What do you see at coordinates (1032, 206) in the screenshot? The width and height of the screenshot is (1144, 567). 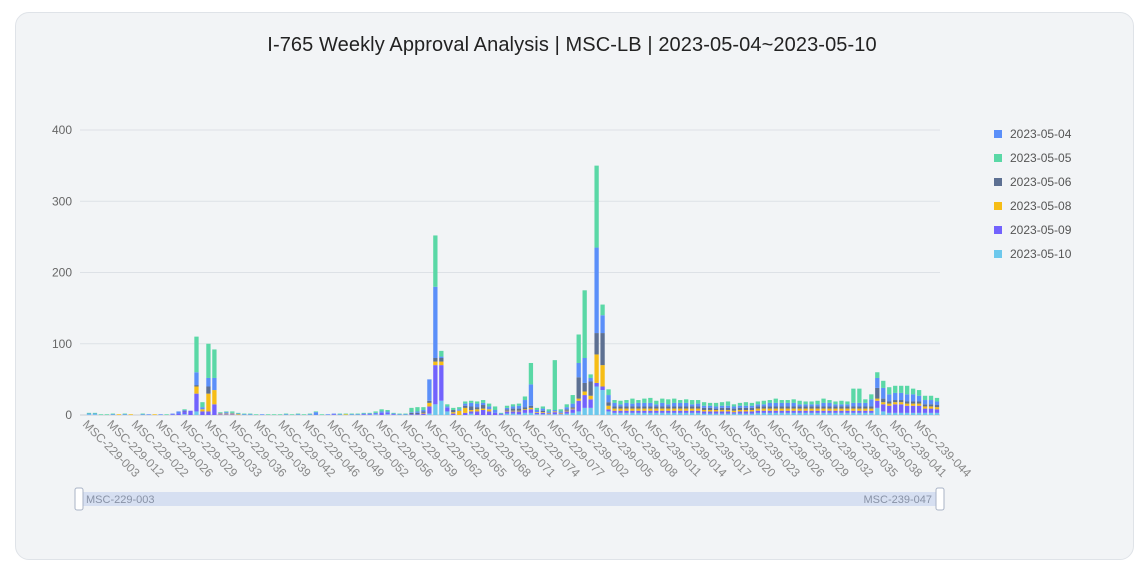 I see `legend-item-2023-05-08: 2023-05-08` at bounding box center [1032, 206].